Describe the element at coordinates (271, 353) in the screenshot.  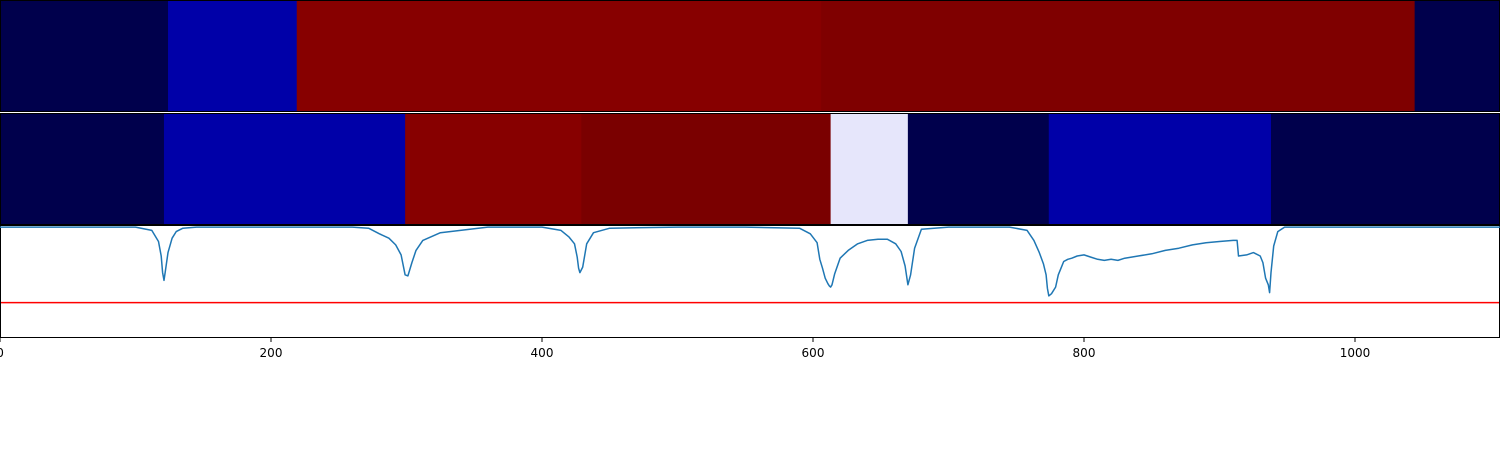
I see `x-tick-label: 200` at that location.